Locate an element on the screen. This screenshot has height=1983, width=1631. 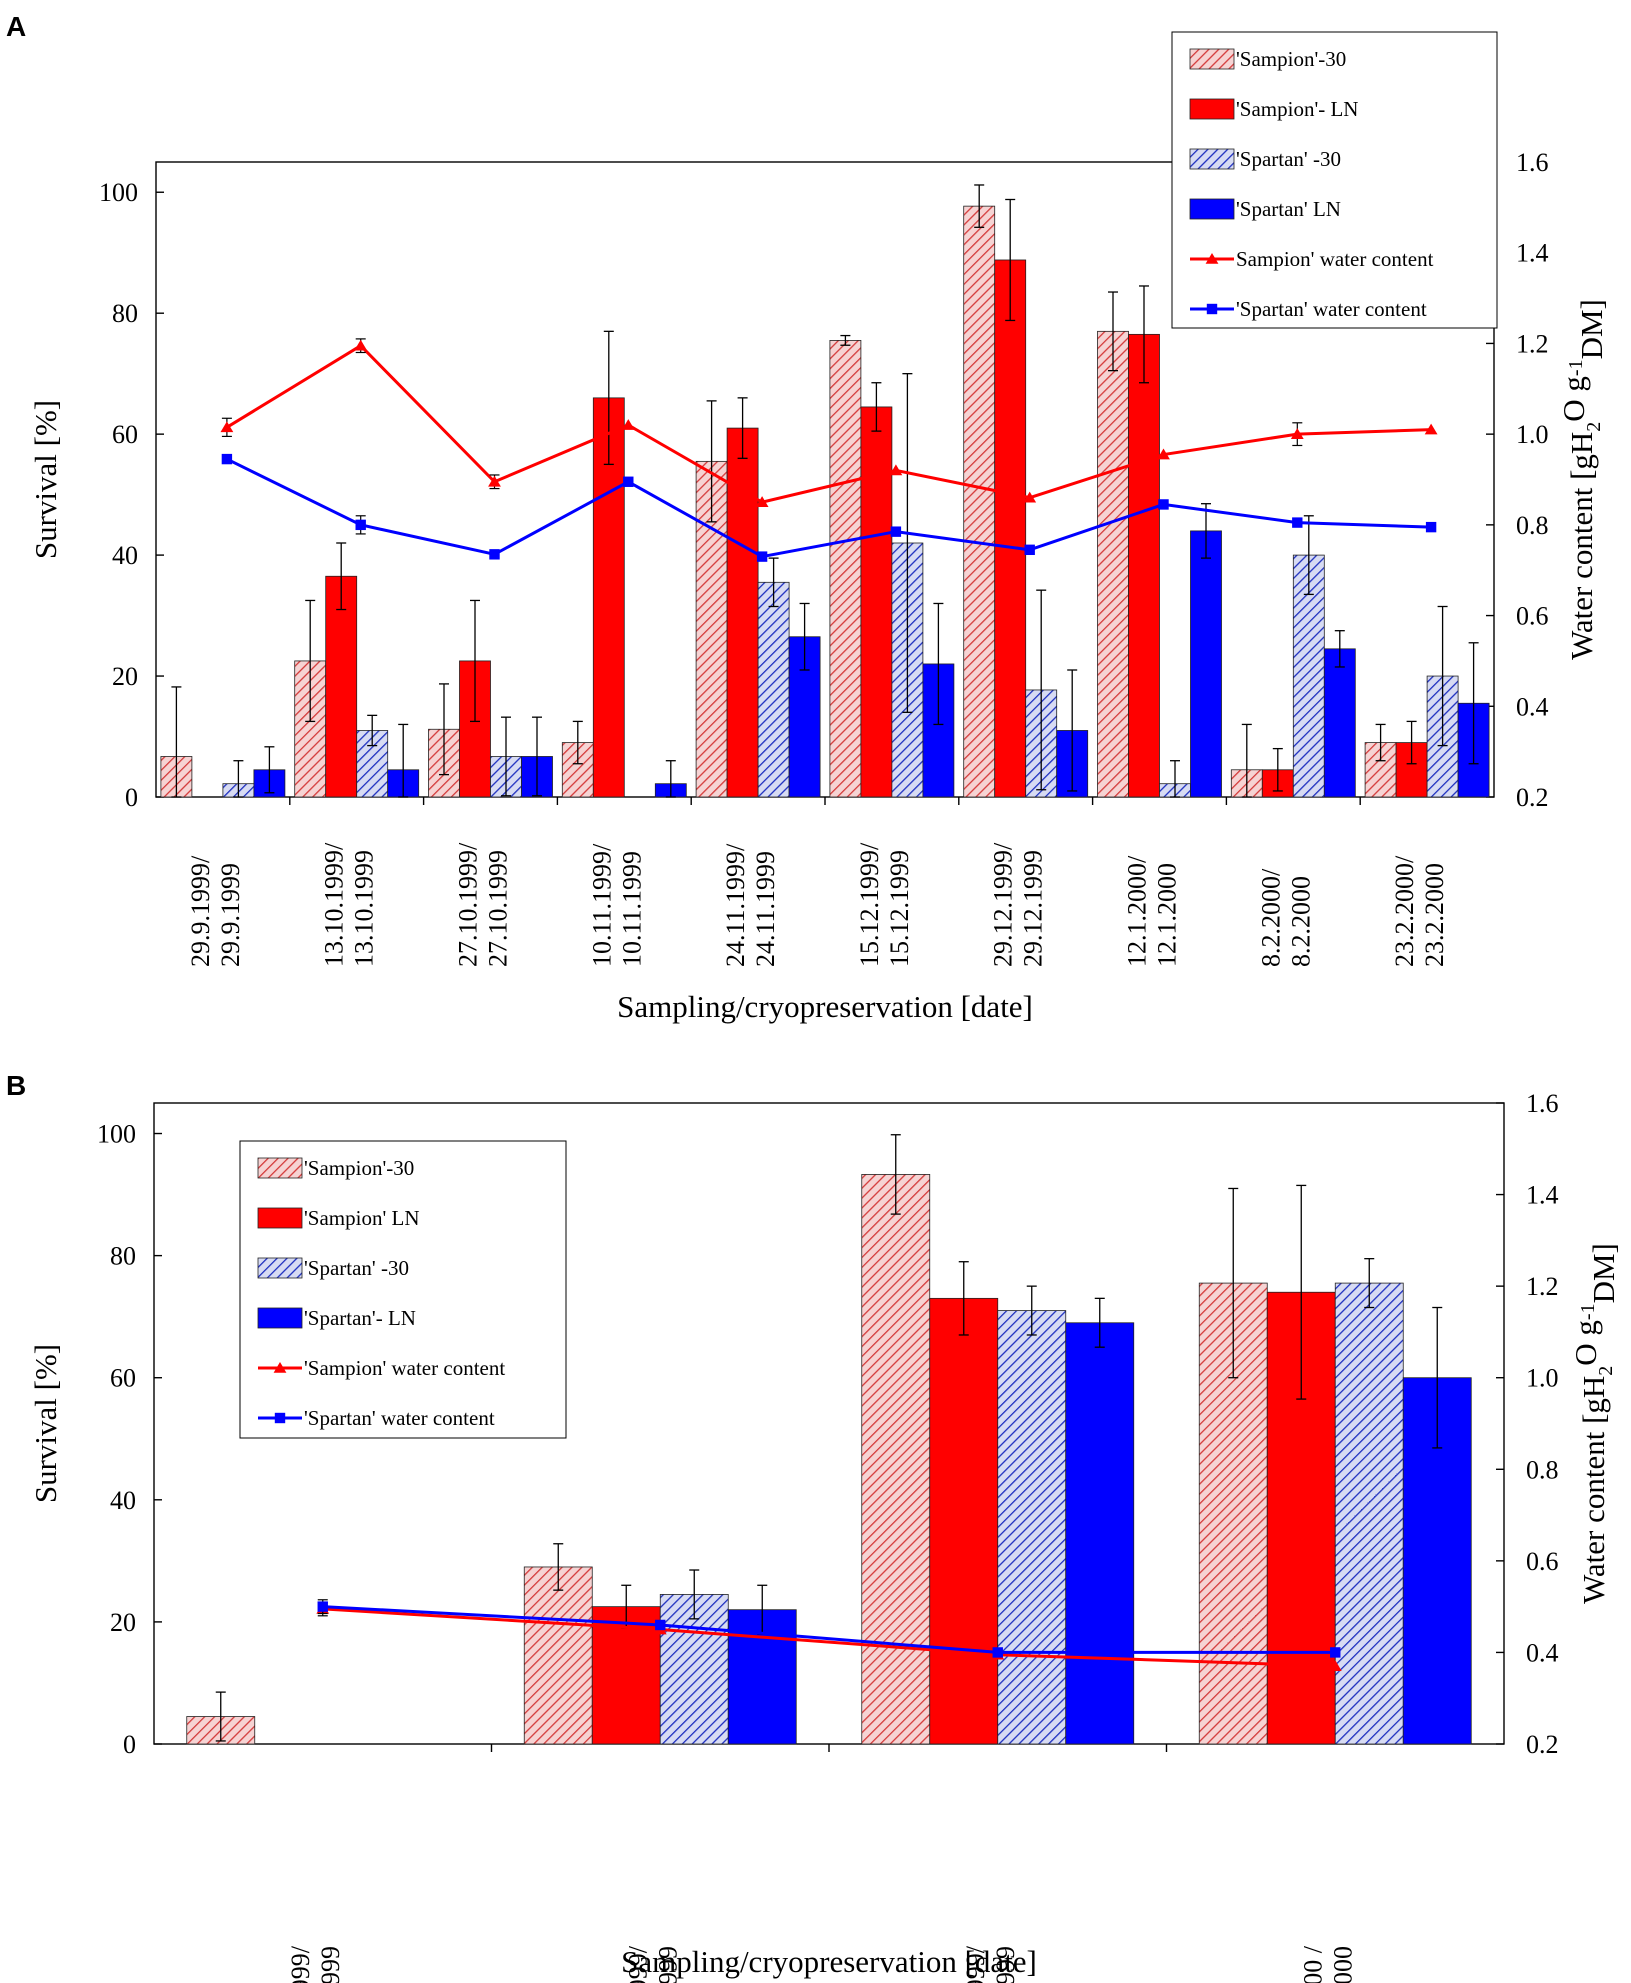
panel-b-bar-s2-c2 is located at coordinates (1032, 1527).